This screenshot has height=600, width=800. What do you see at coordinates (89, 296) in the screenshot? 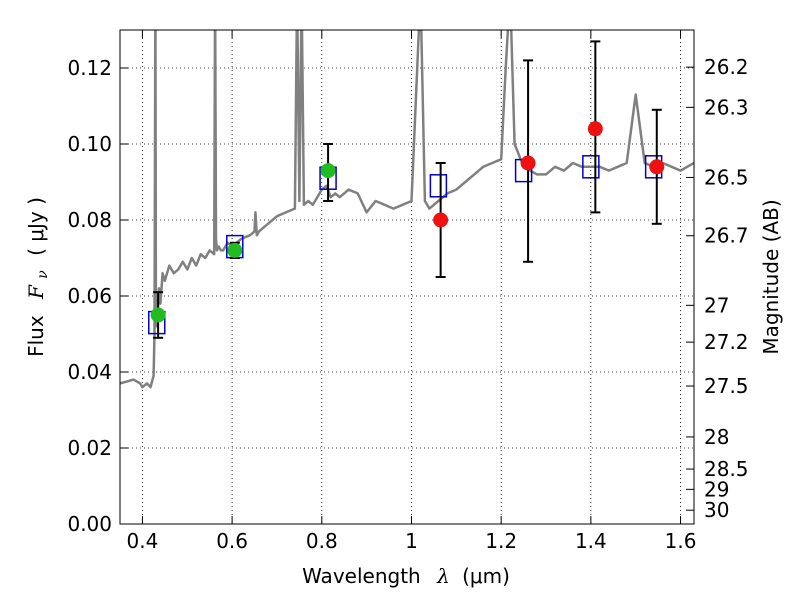
I see `y-tick-label: 0.06` at bounding box center [89, 296].